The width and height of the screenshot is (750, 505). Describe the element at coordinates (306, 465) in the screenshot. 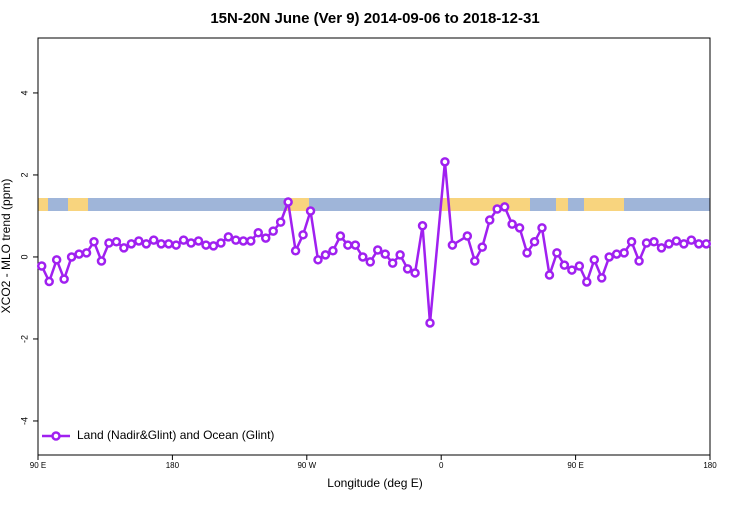

I see `x-tick-label: 90 W` at that location.